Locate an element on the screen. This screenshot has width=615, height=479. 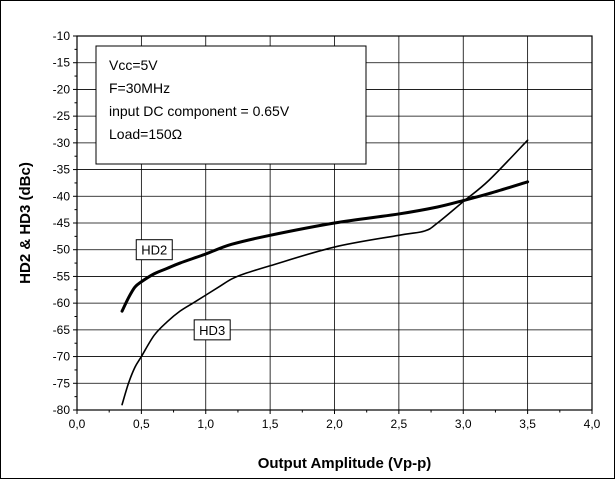
y-tick-label: -15 is located at coordinates (62, 63).